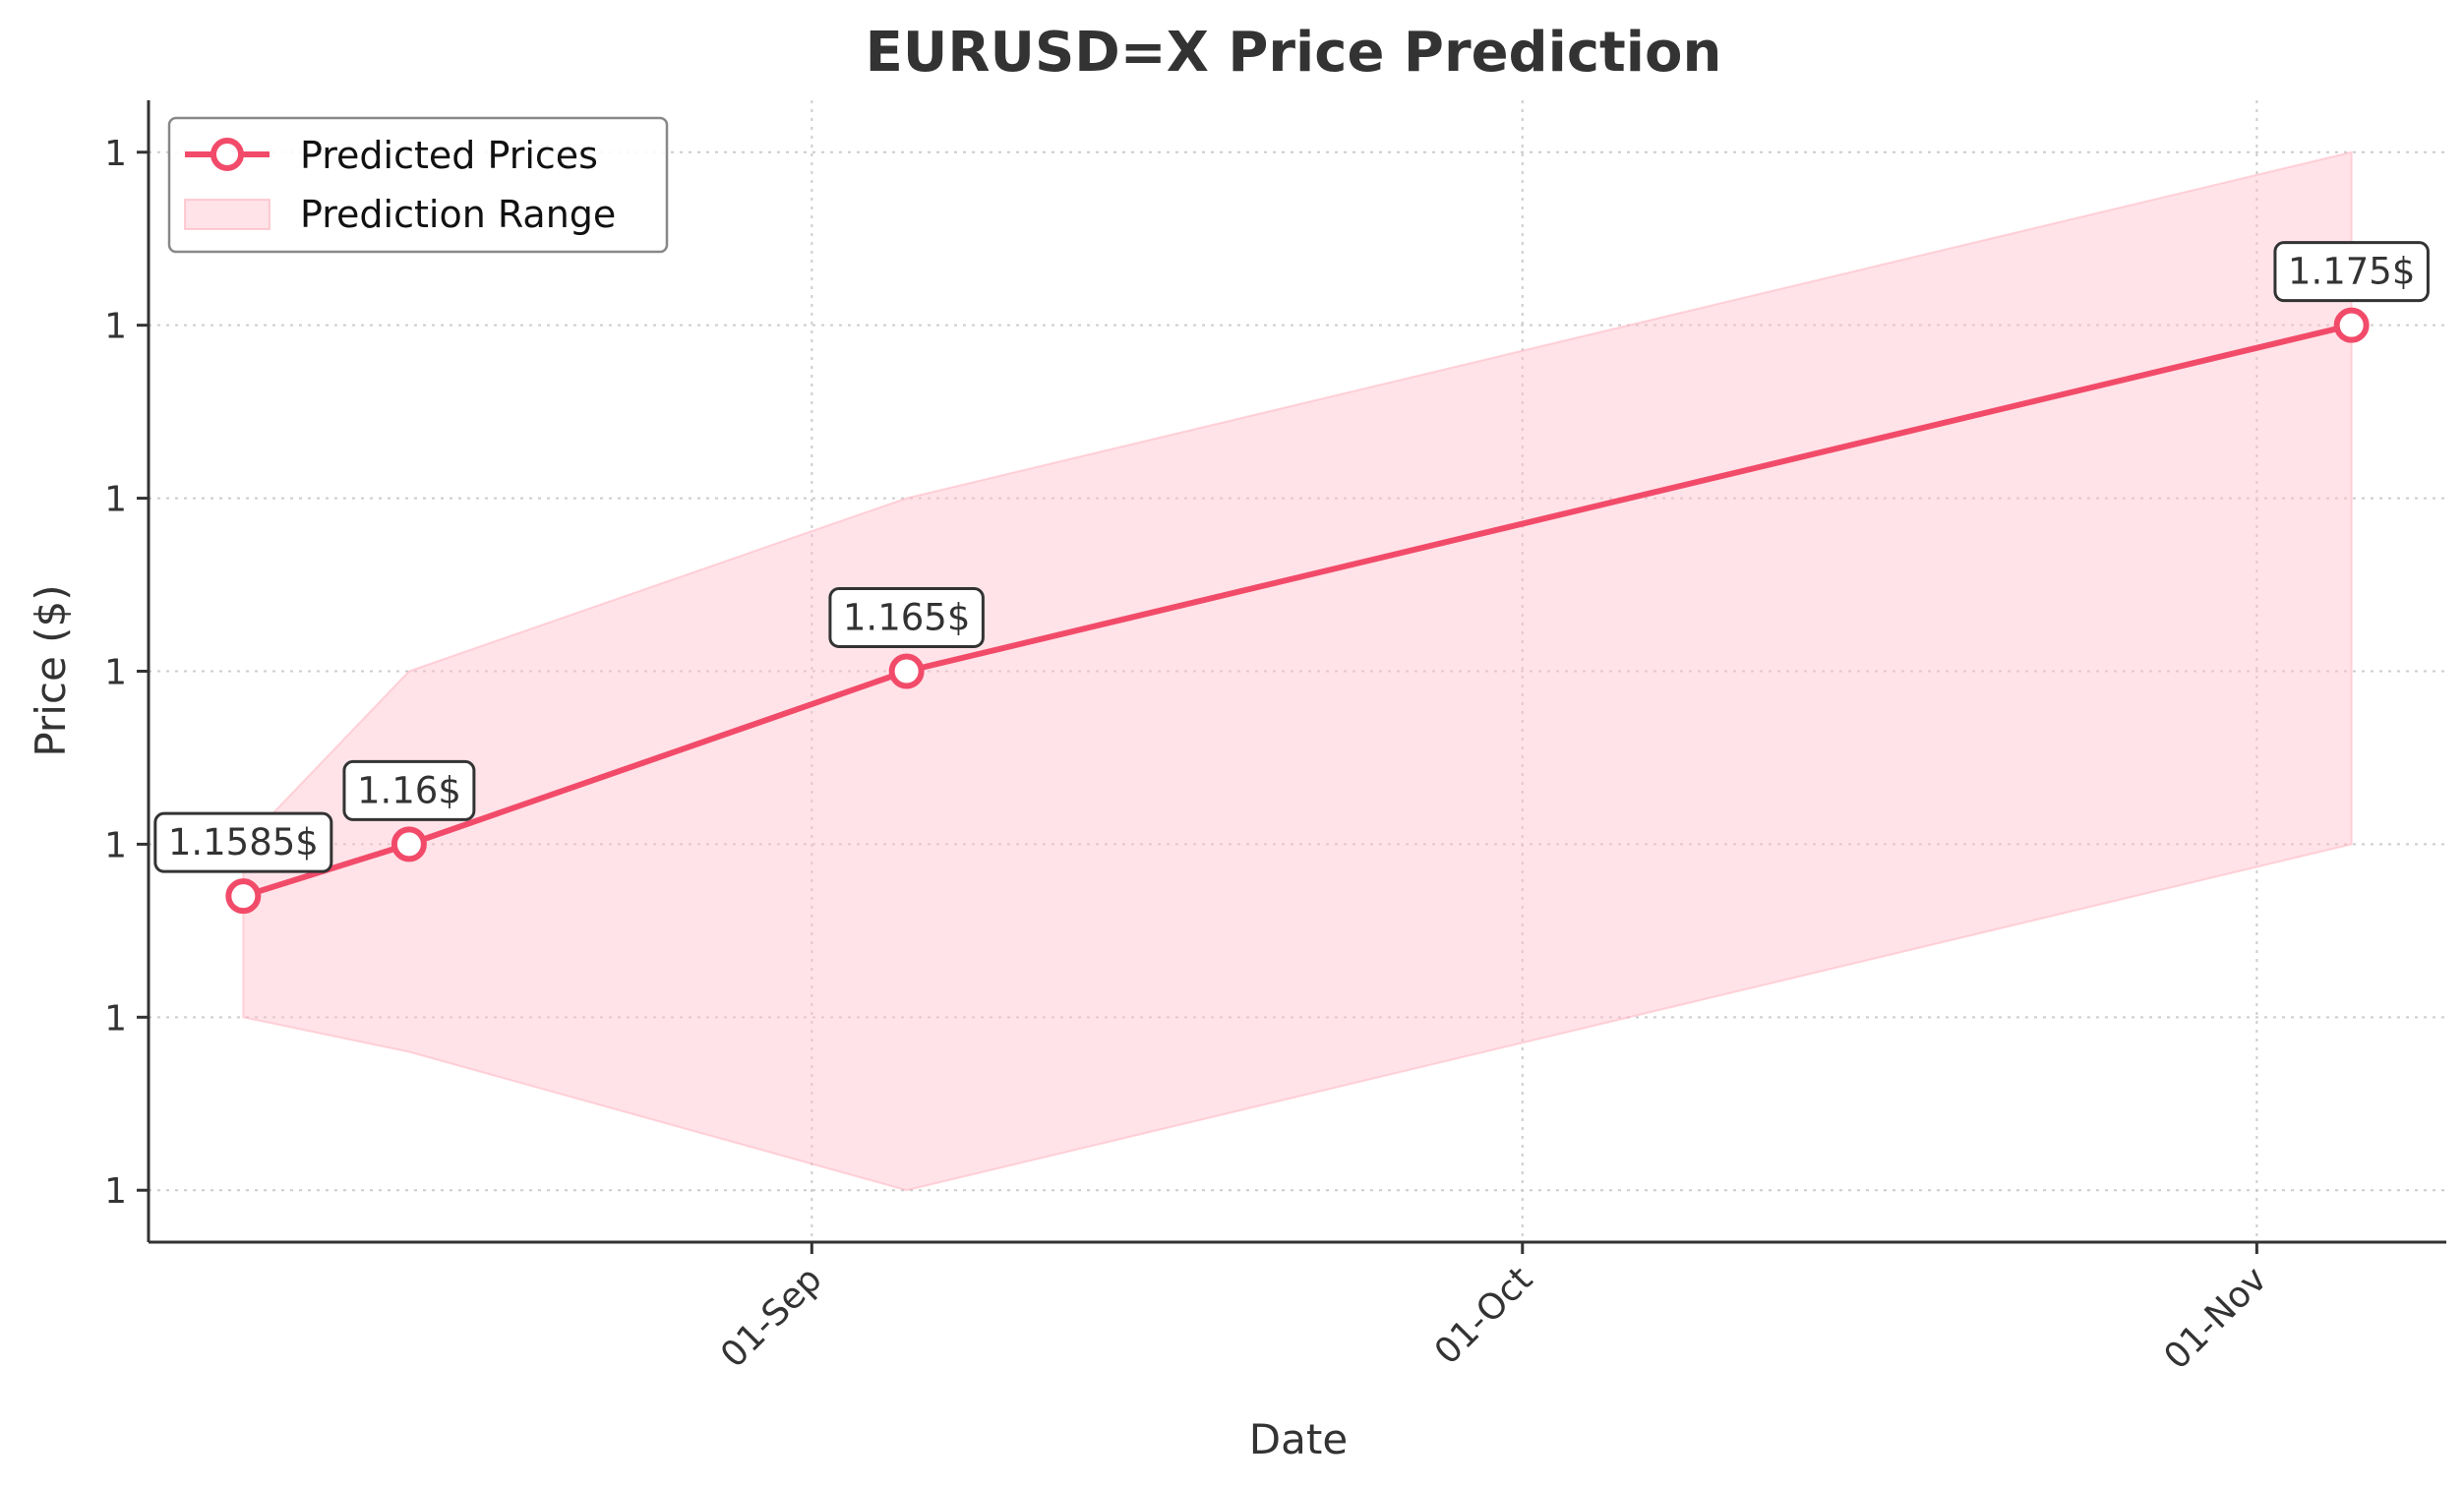 The height and width of the screenshot is (1488, 2464). I want to click on price-annotation: 1.165$, so click(907, 617).